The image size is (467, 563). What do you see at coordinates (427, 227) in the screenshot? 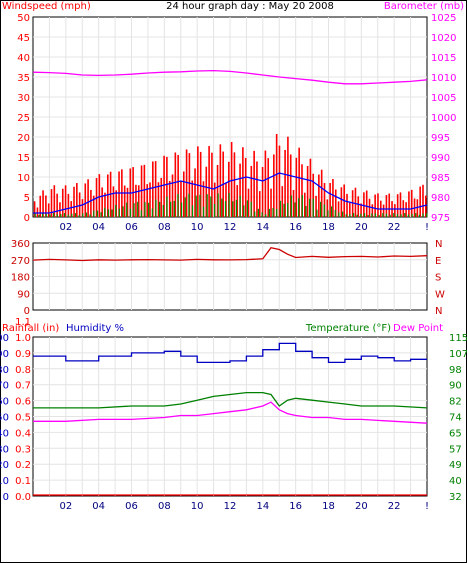
I see `x-tick-label: !` at bounding box center [427, 227].